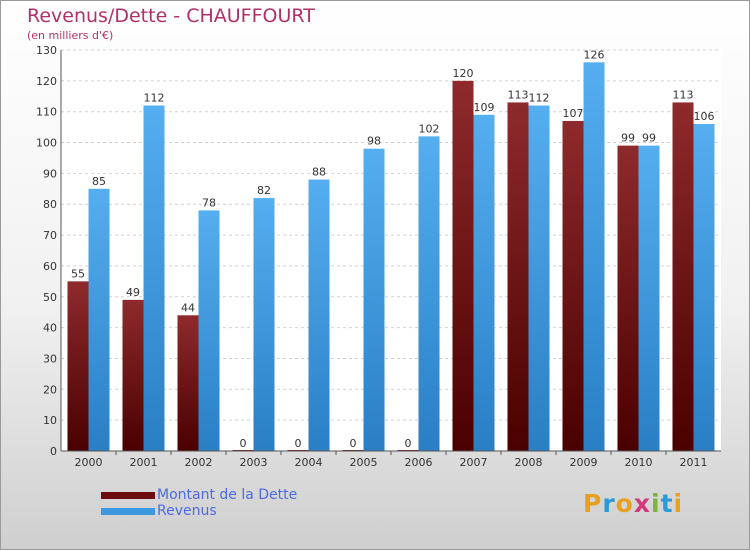 Image resolution: width=750 pixels, height=550 pixels. Describe the element at coordinates (474, 462) in the screenshot. I see `x-tick-label: 2007` at that location.